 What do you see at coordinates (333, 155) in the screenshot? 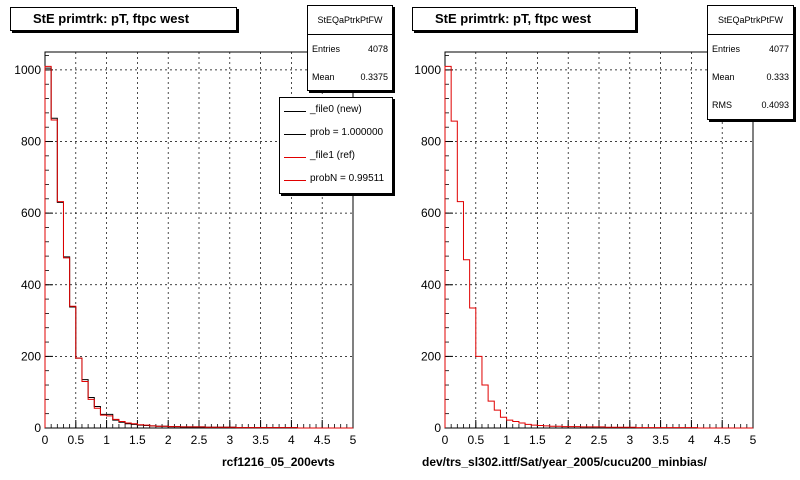
I see `legend-label-file1: _file1 (ref)` at bounding box center [333, 155].